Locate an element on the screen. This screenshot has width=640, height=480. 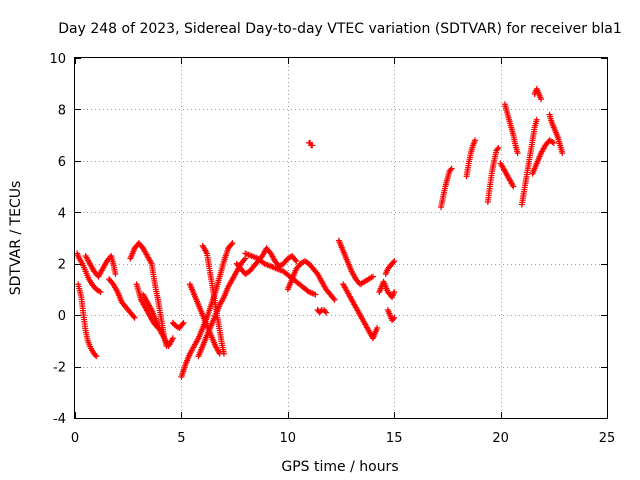
x-tick-label: 10 is located at coordinates (288, 438).